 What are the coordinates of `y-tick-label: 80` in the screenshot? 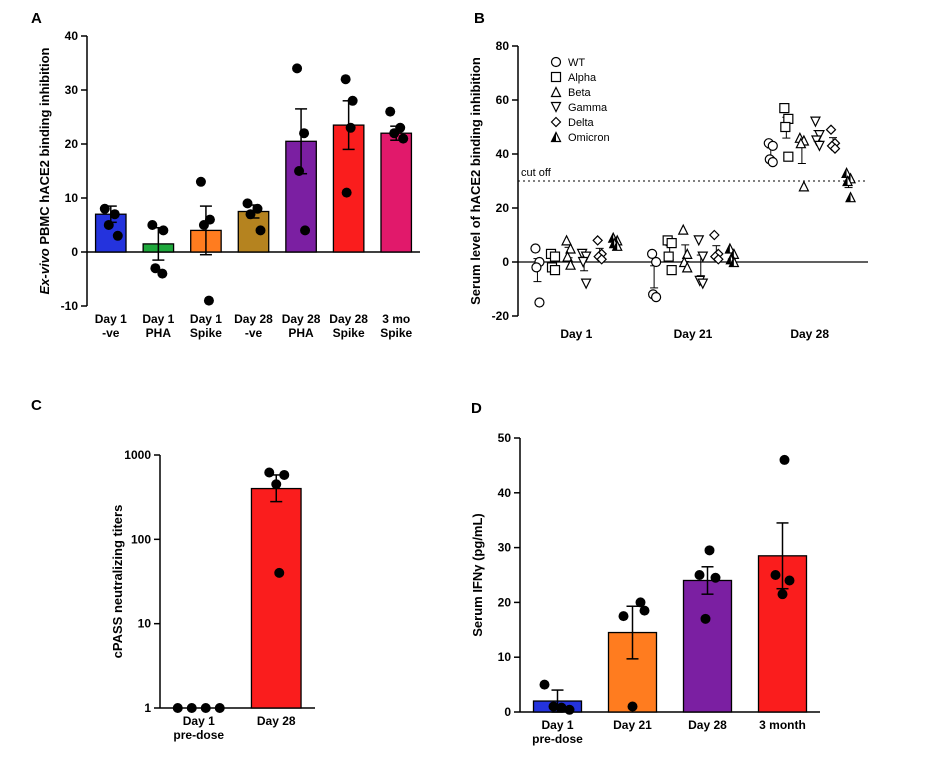 It's located at (503, 46).